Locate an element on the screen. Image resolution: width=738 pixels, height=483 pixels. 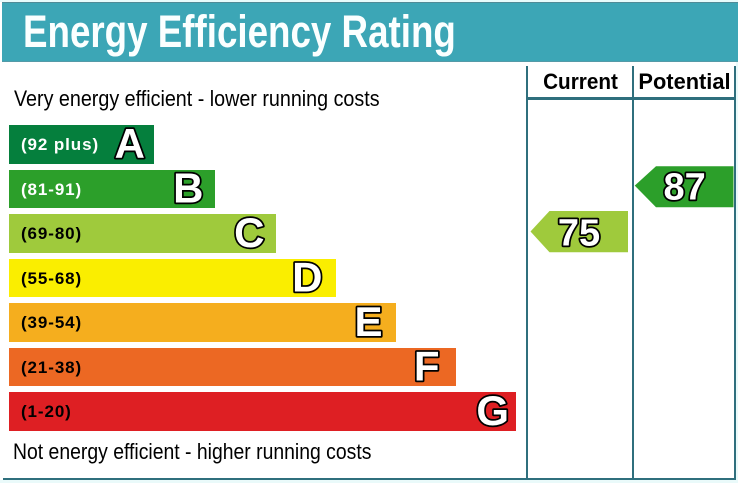
svg-text: E is located at coordinates (368, 321).